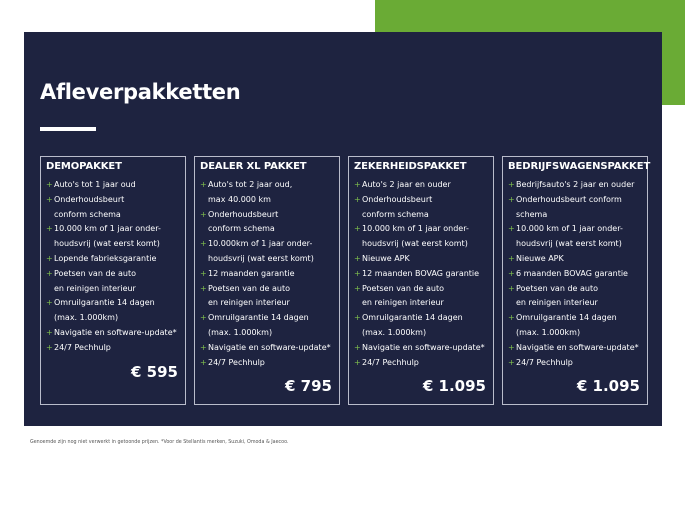 Image resolution: width=685 pixels, height=514 pixels. I want to click on item-text: Auto's 2 jaar en ouder, so click(406, 184).